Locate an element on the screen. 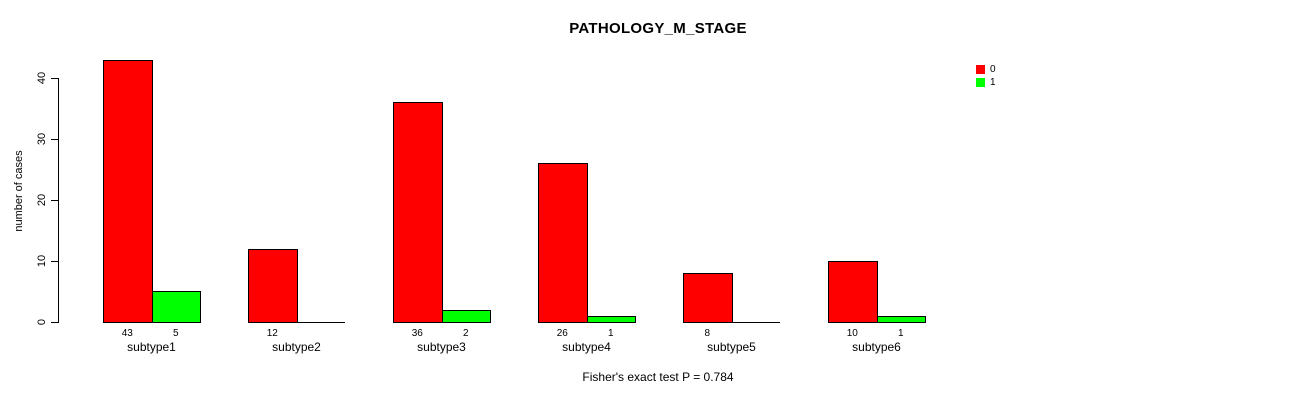 This screenshot has width=1290, height=400. bar-value-label: 43 is located at coordinates (127, 333).